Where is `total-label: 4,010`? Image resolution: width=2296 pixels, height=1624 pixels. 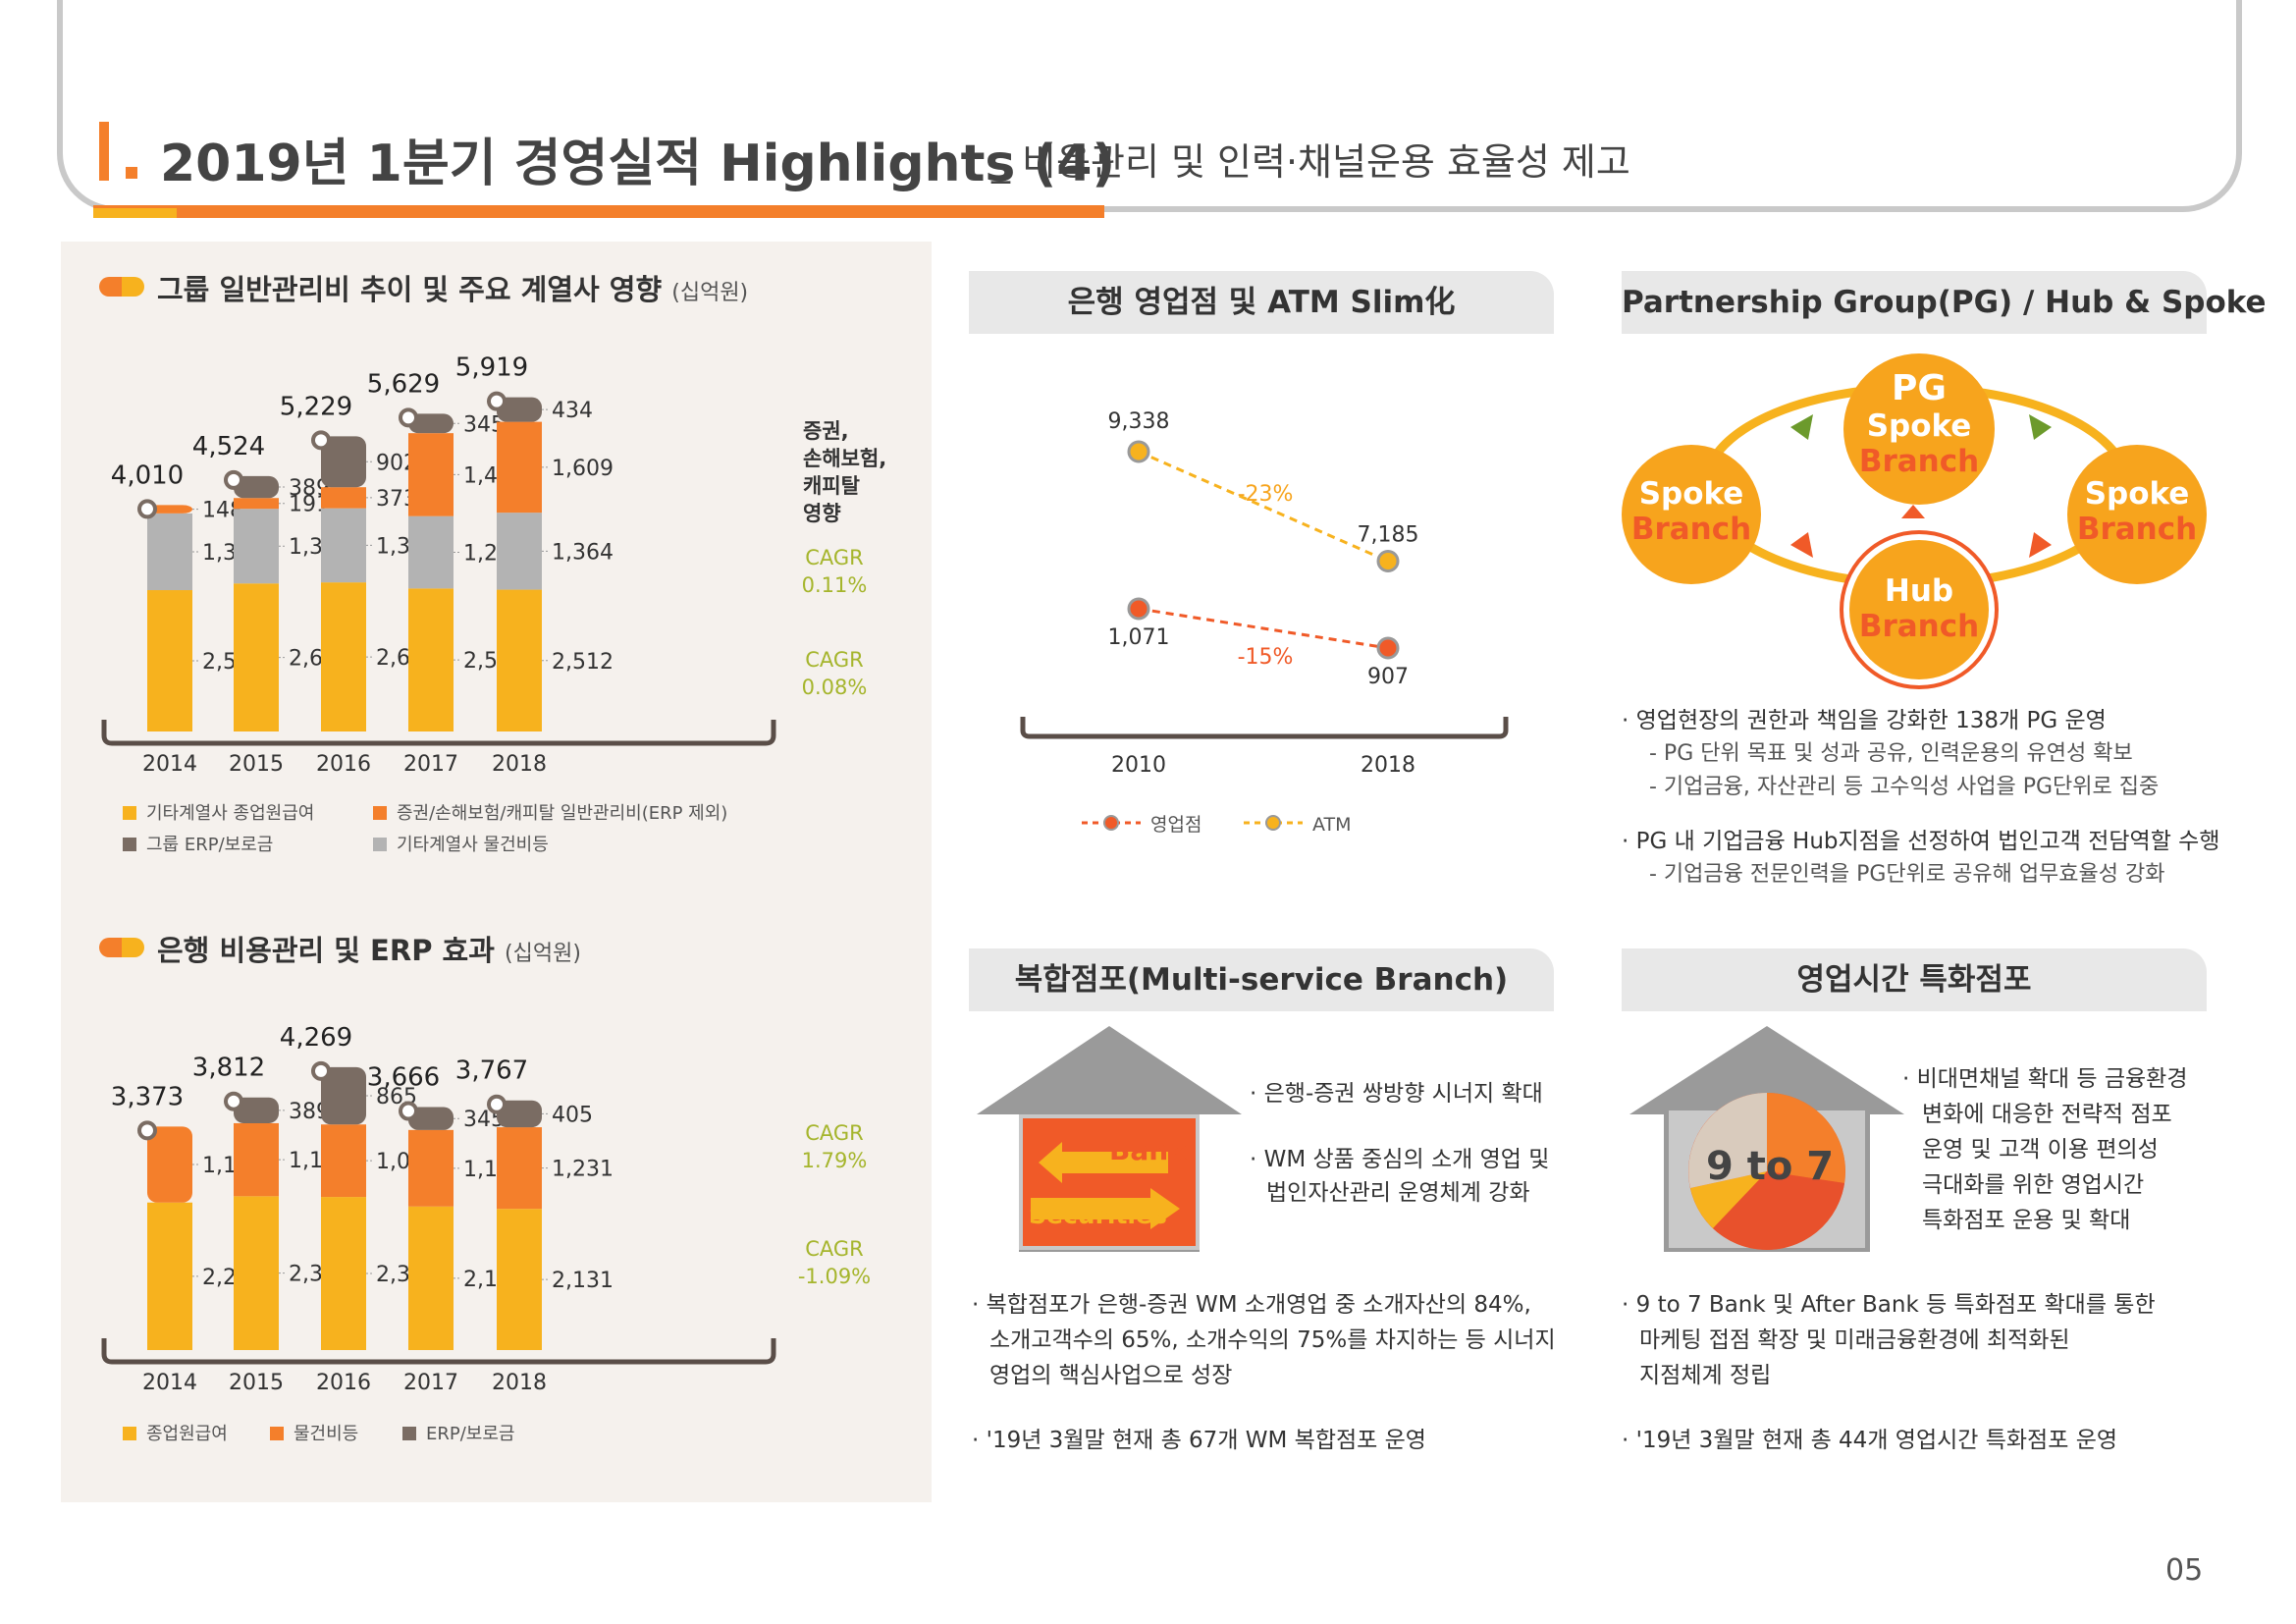
total-label: 4,010 is located at coordinates (148, 475).